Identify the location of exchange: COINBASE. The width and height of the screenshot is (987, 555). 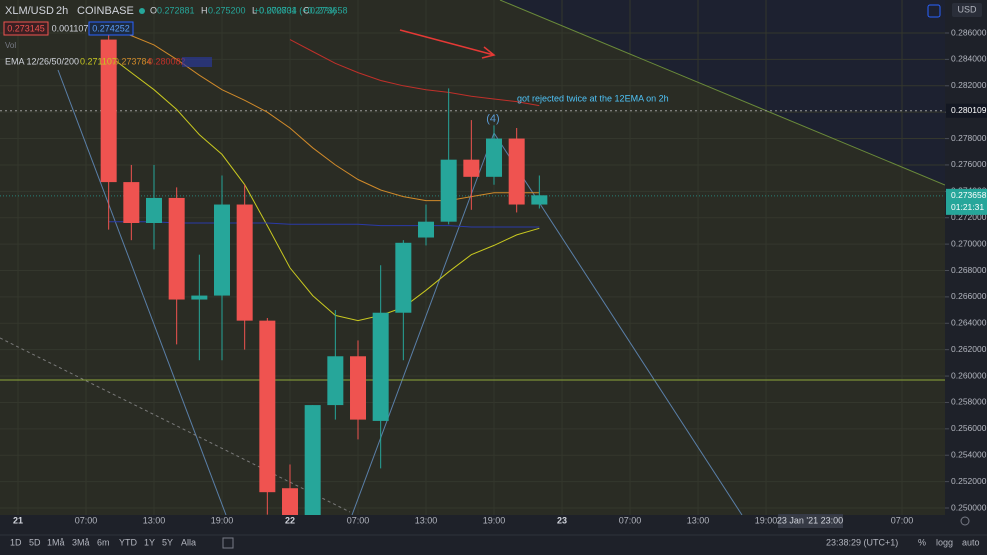
(105, 11).